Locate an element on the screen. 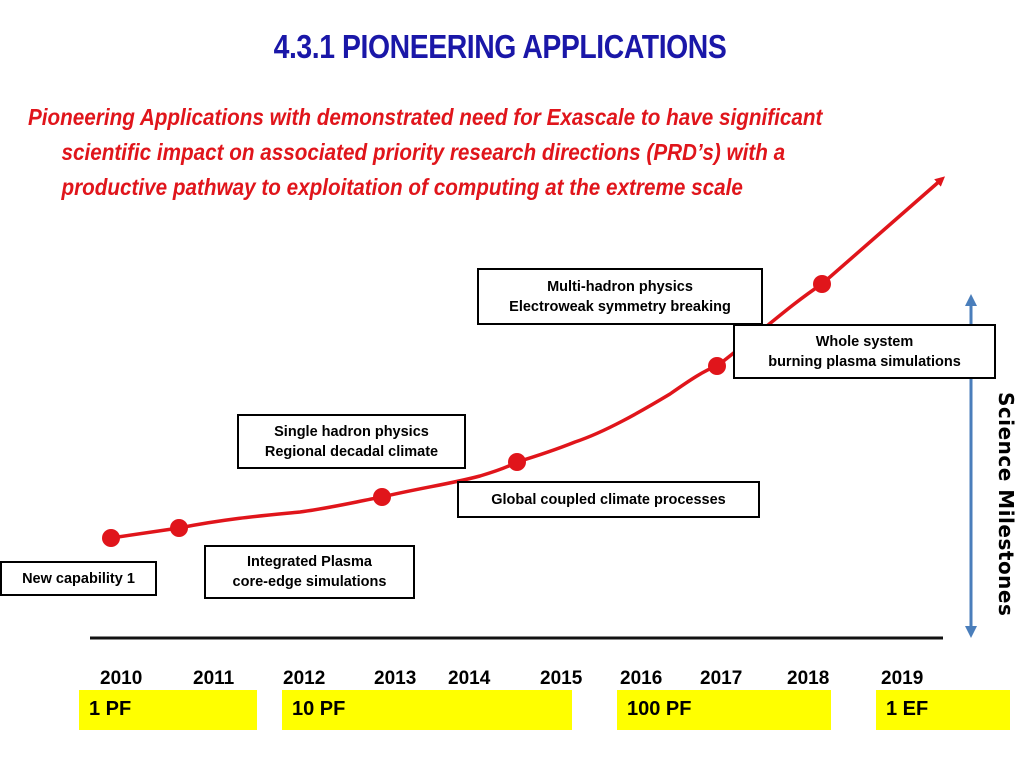  box-new-capability: New capability 1 is located at coordinates (78, 578).